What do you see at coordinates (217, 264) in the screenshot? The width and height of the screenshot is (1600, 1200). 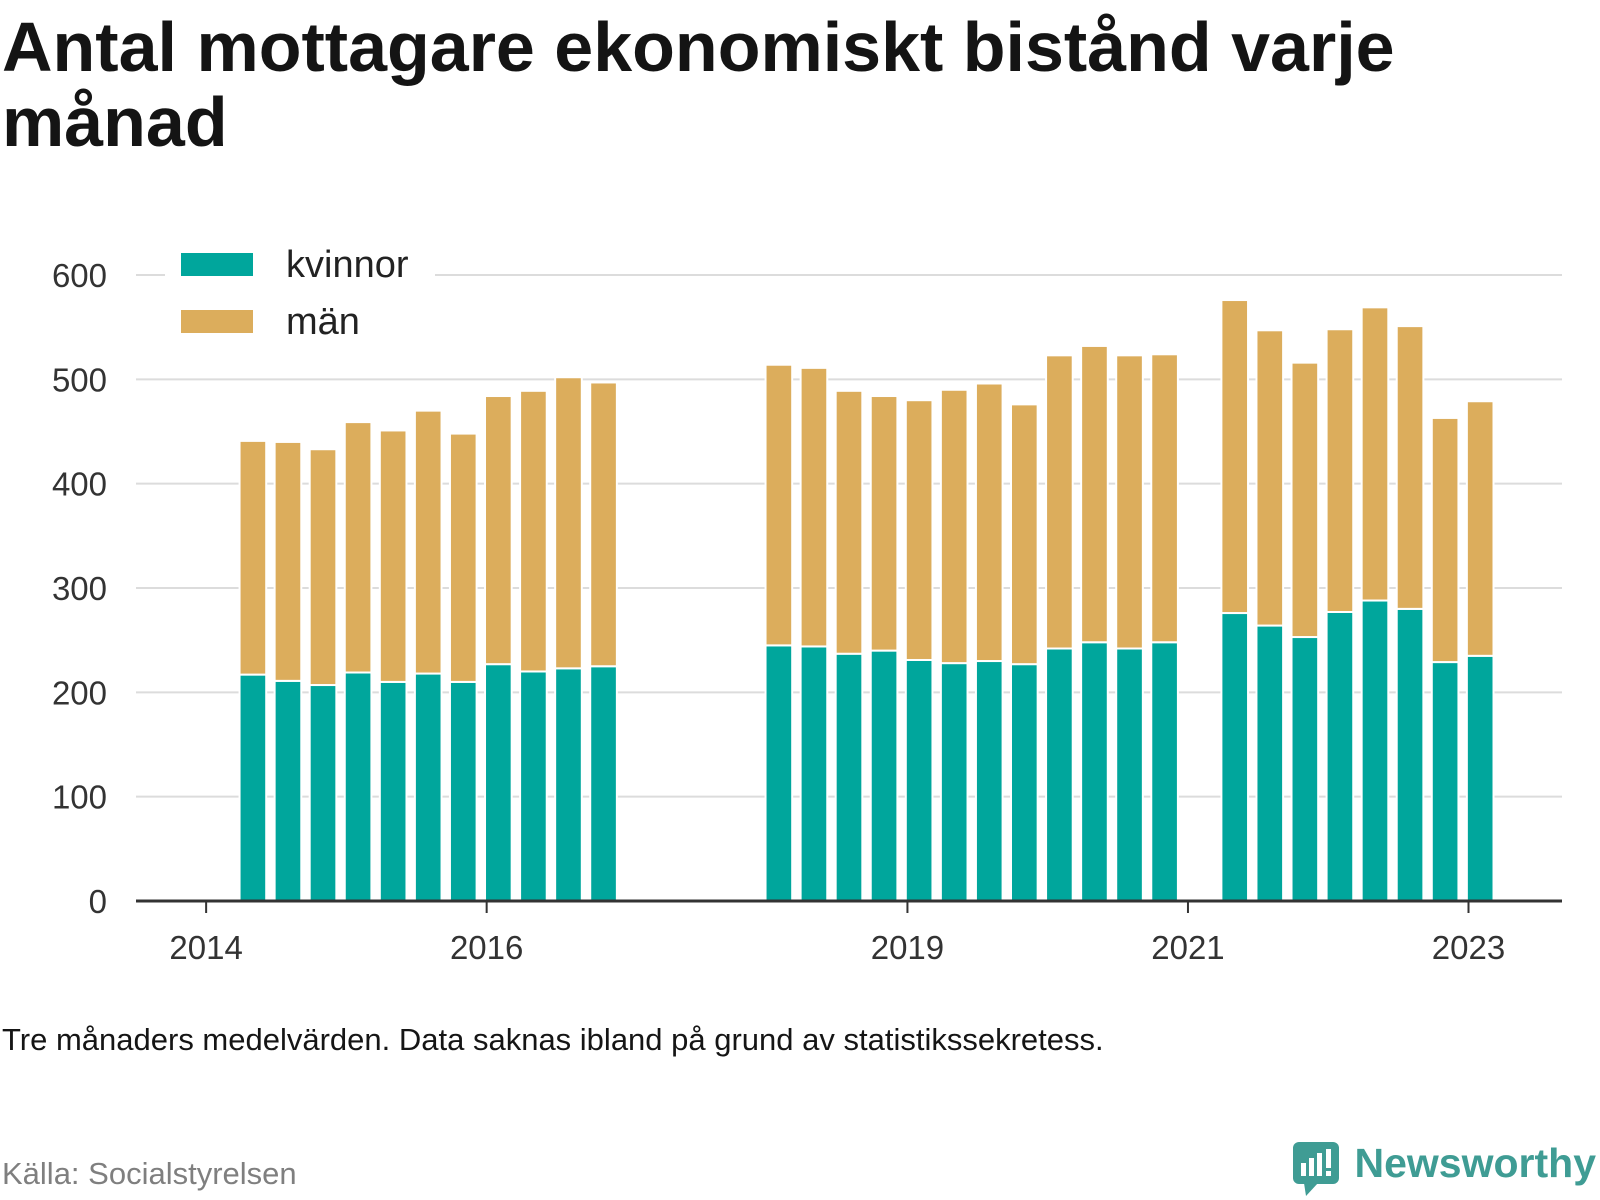 I see `legend-swatch-kvinnor` at bounding box center [217, 264].